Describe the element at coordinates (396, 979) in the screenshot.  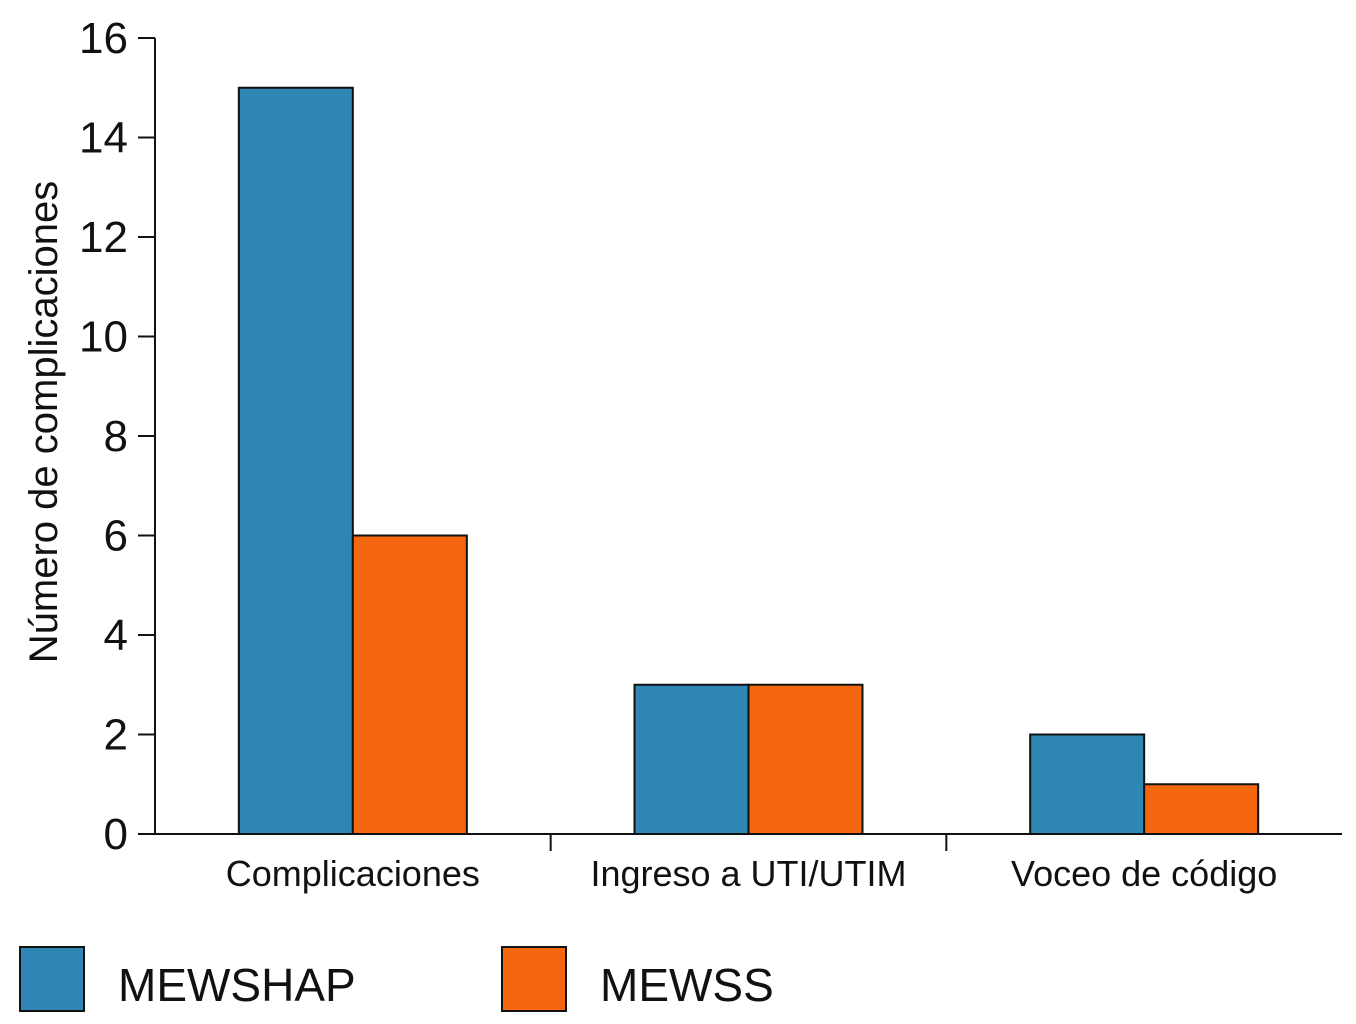
I see `legend: MEWSHAP MEWSS` at that location.